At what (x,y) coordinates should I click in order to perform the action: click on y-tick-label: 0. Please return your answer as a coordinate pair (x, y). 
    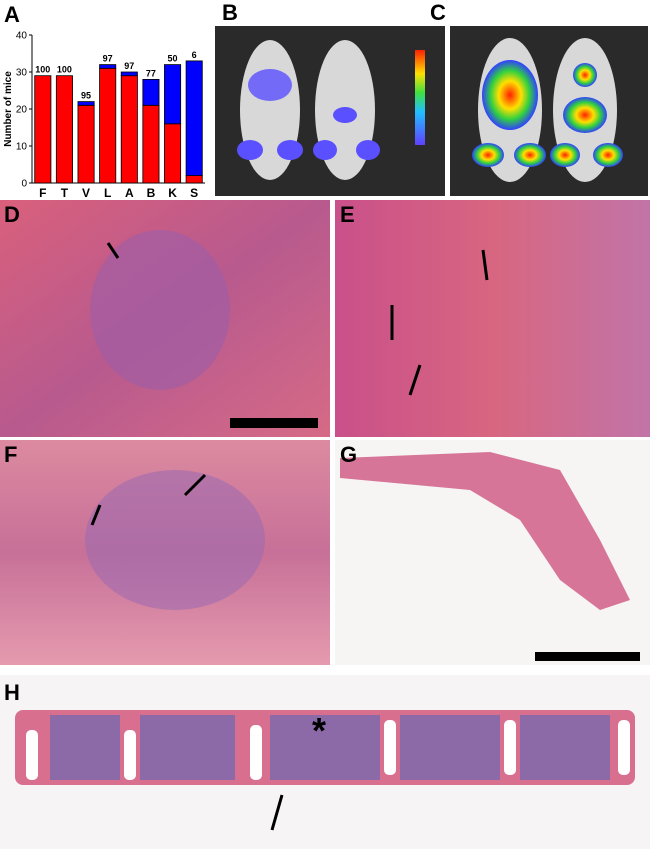
    Looking at the image, I should click on (24, 184).